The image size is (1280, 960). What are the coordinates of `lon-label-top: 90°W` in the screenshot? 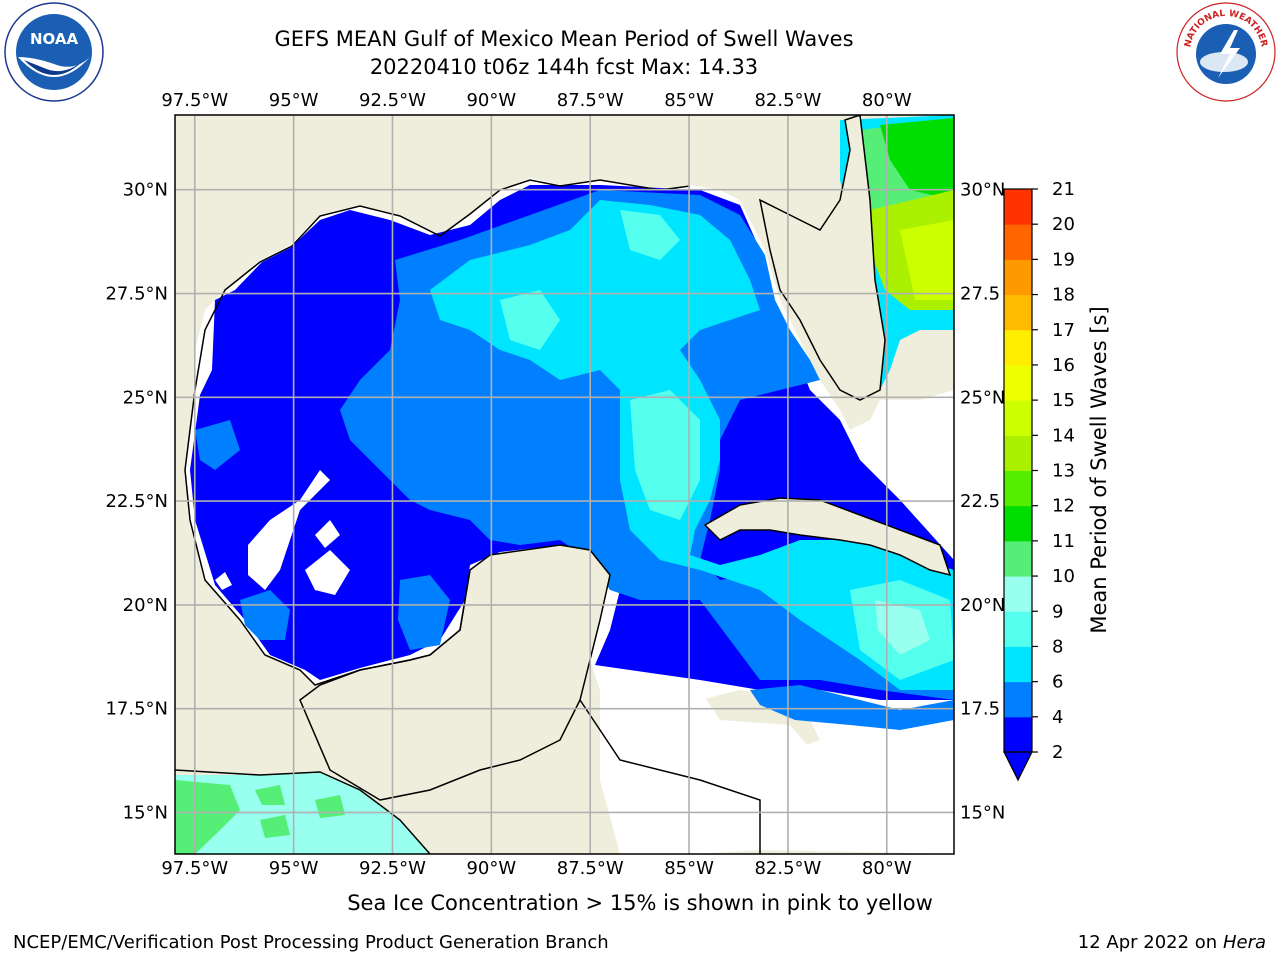 It's located at (491, 100).